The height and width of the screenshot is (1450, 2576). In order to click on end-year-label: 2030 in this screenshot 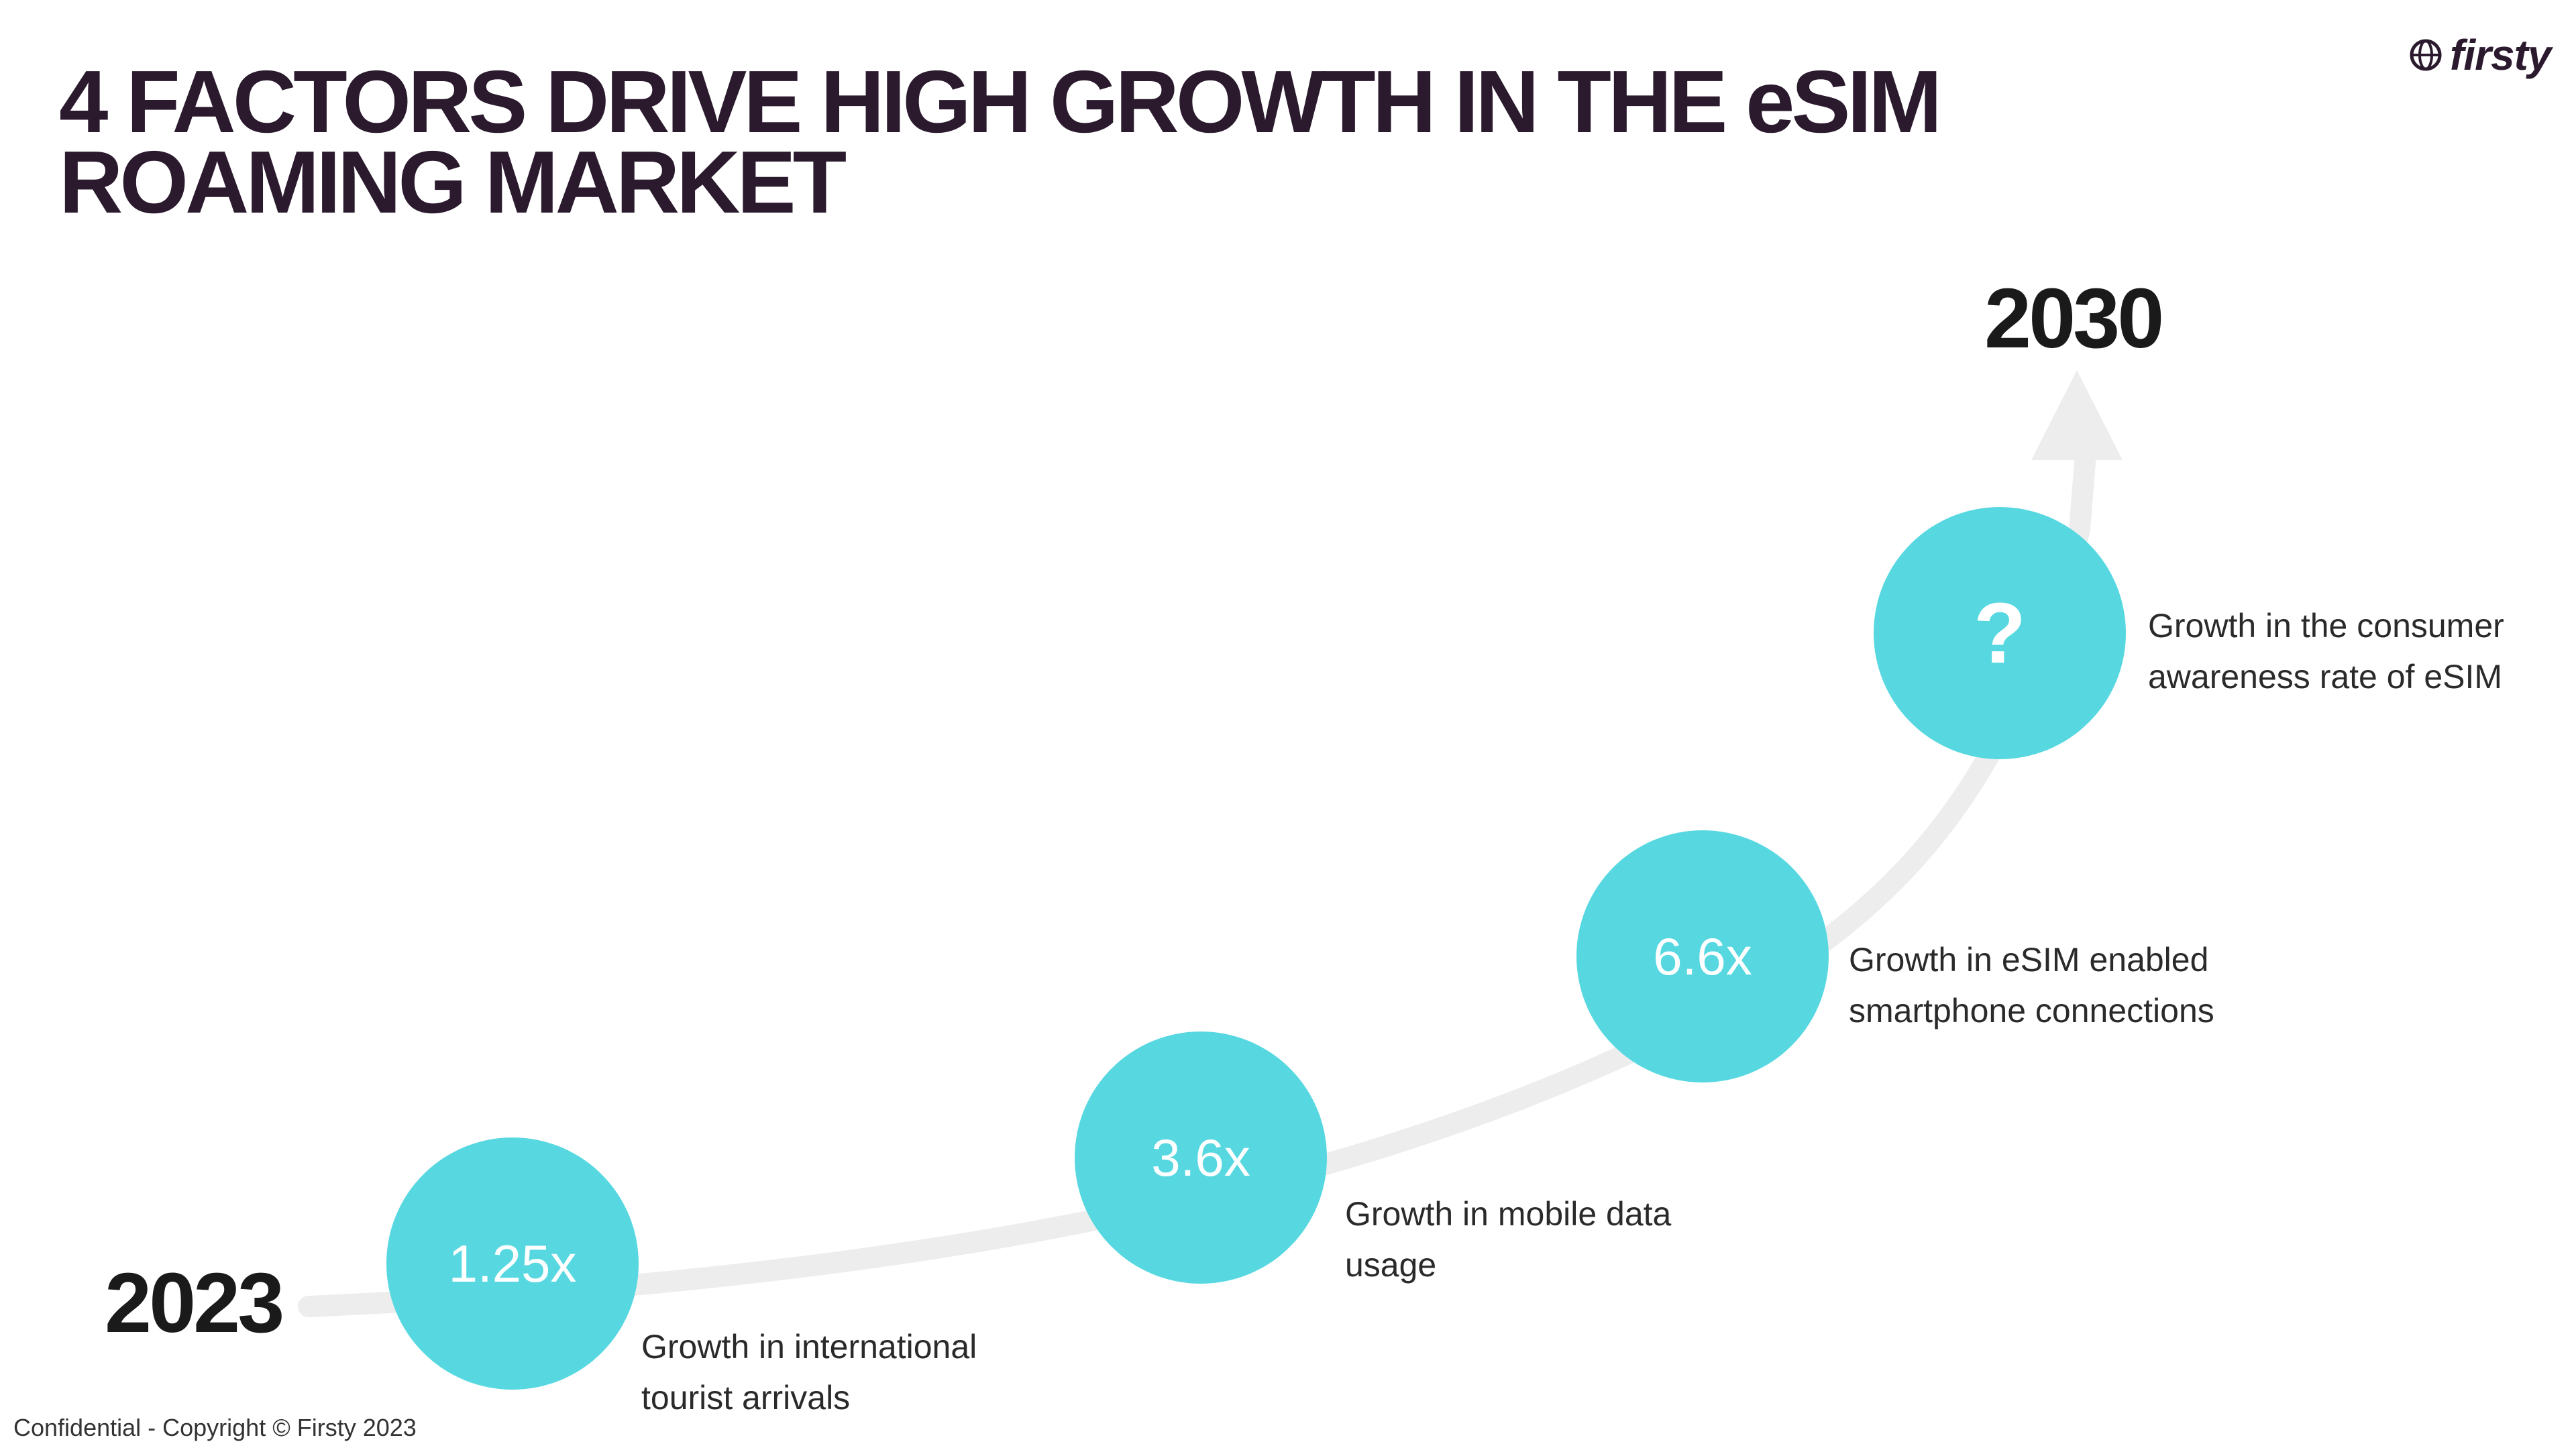, I will do `click(2074, 318)`.